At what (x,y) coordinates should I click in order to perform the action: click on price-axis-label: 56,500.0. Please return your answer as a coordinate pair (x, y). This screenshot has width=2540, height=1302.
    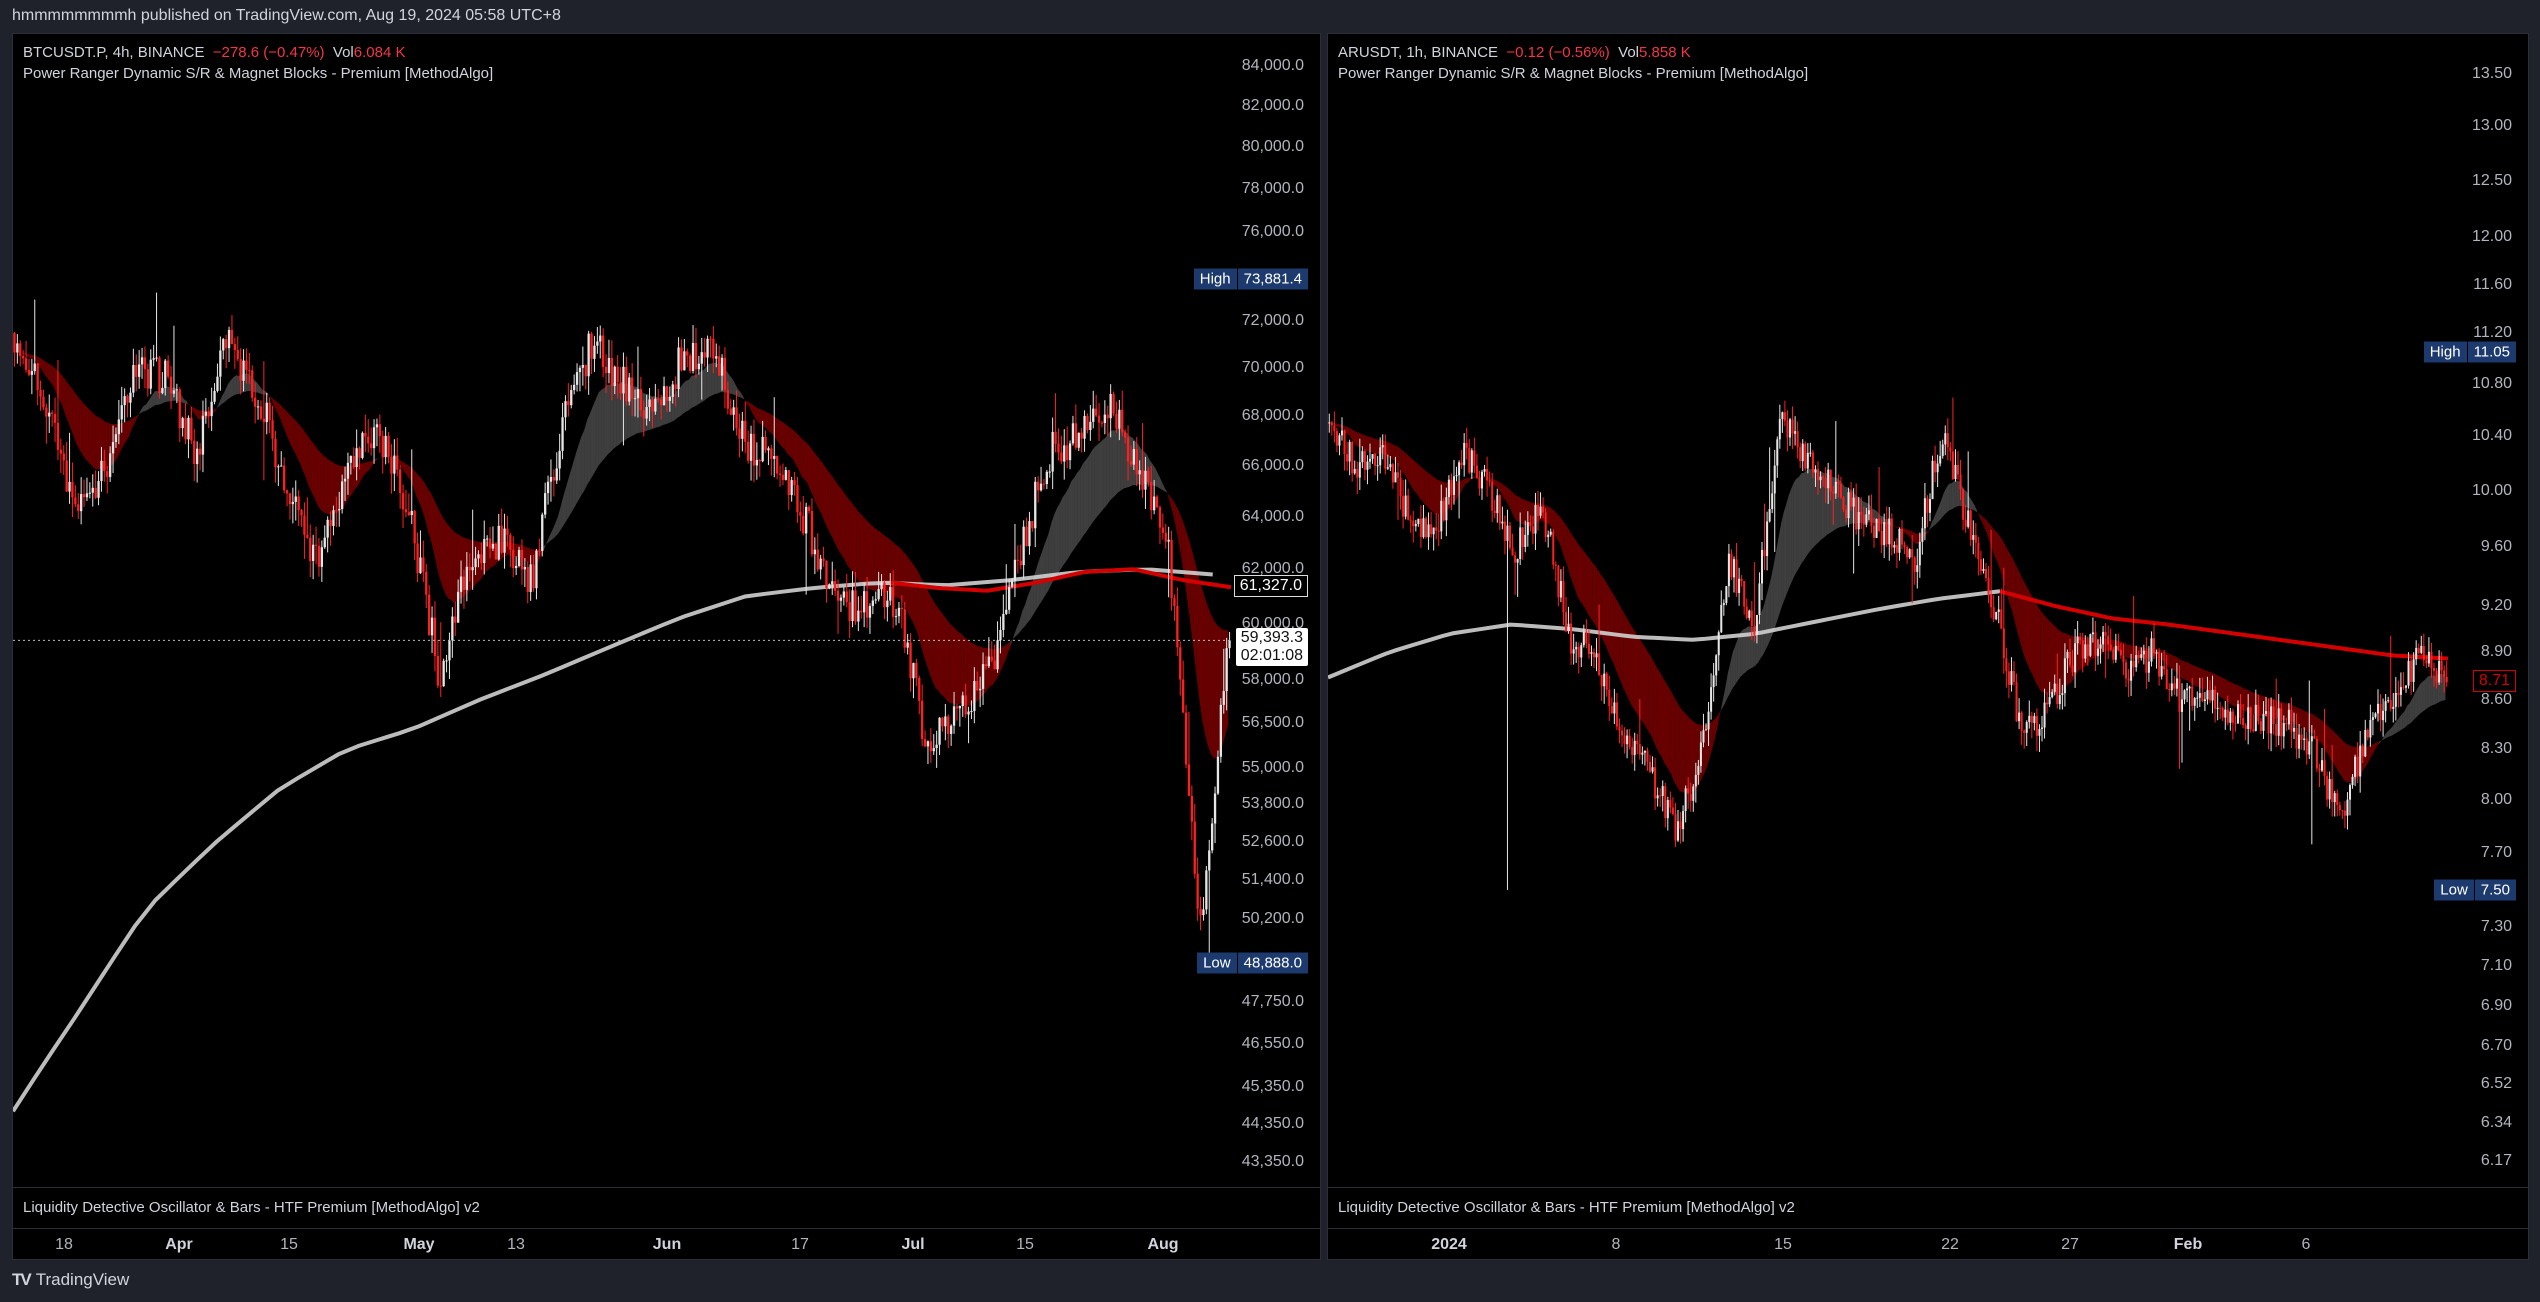
    Looking at the image, I should click on (1272, 723).